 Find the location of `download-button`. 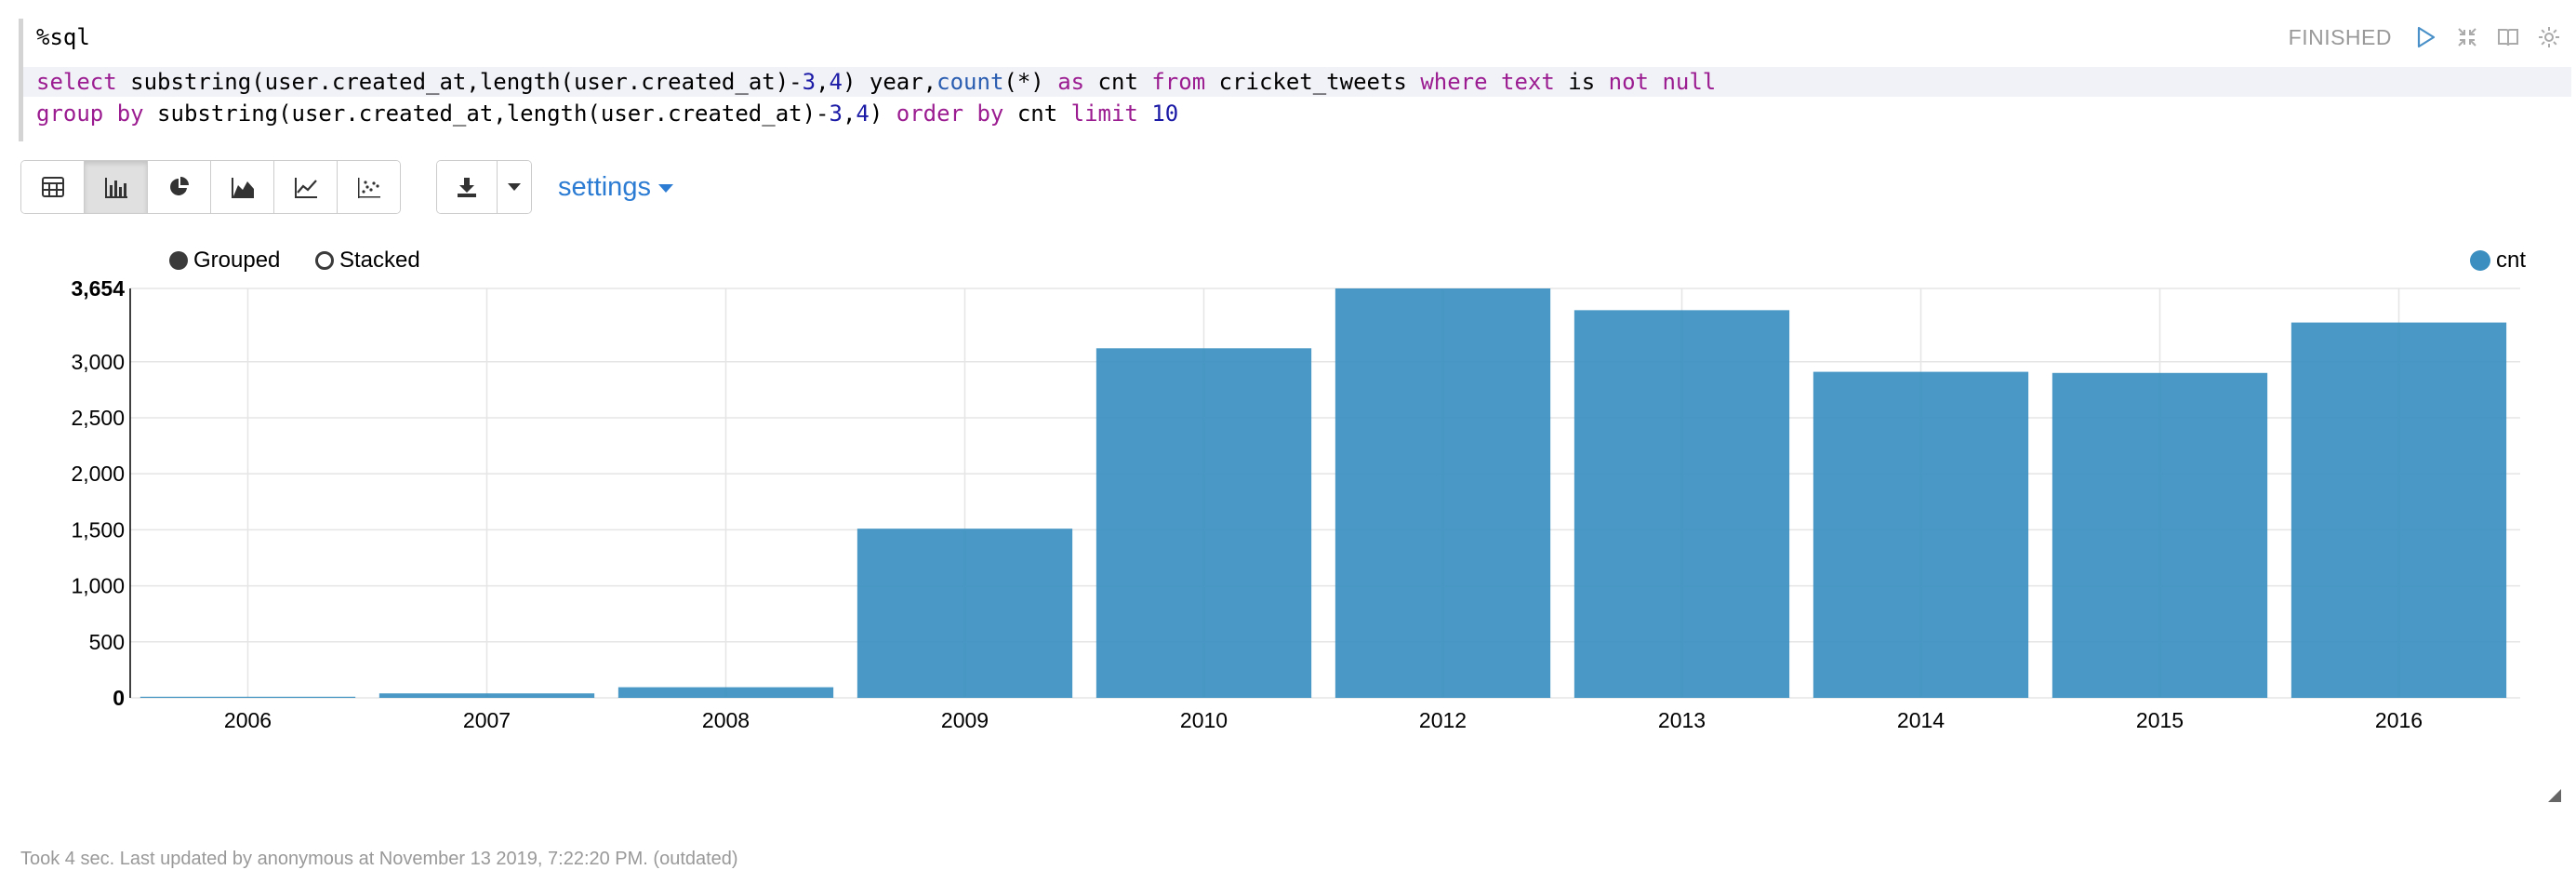

download-button is located at coordinates (467, 187).